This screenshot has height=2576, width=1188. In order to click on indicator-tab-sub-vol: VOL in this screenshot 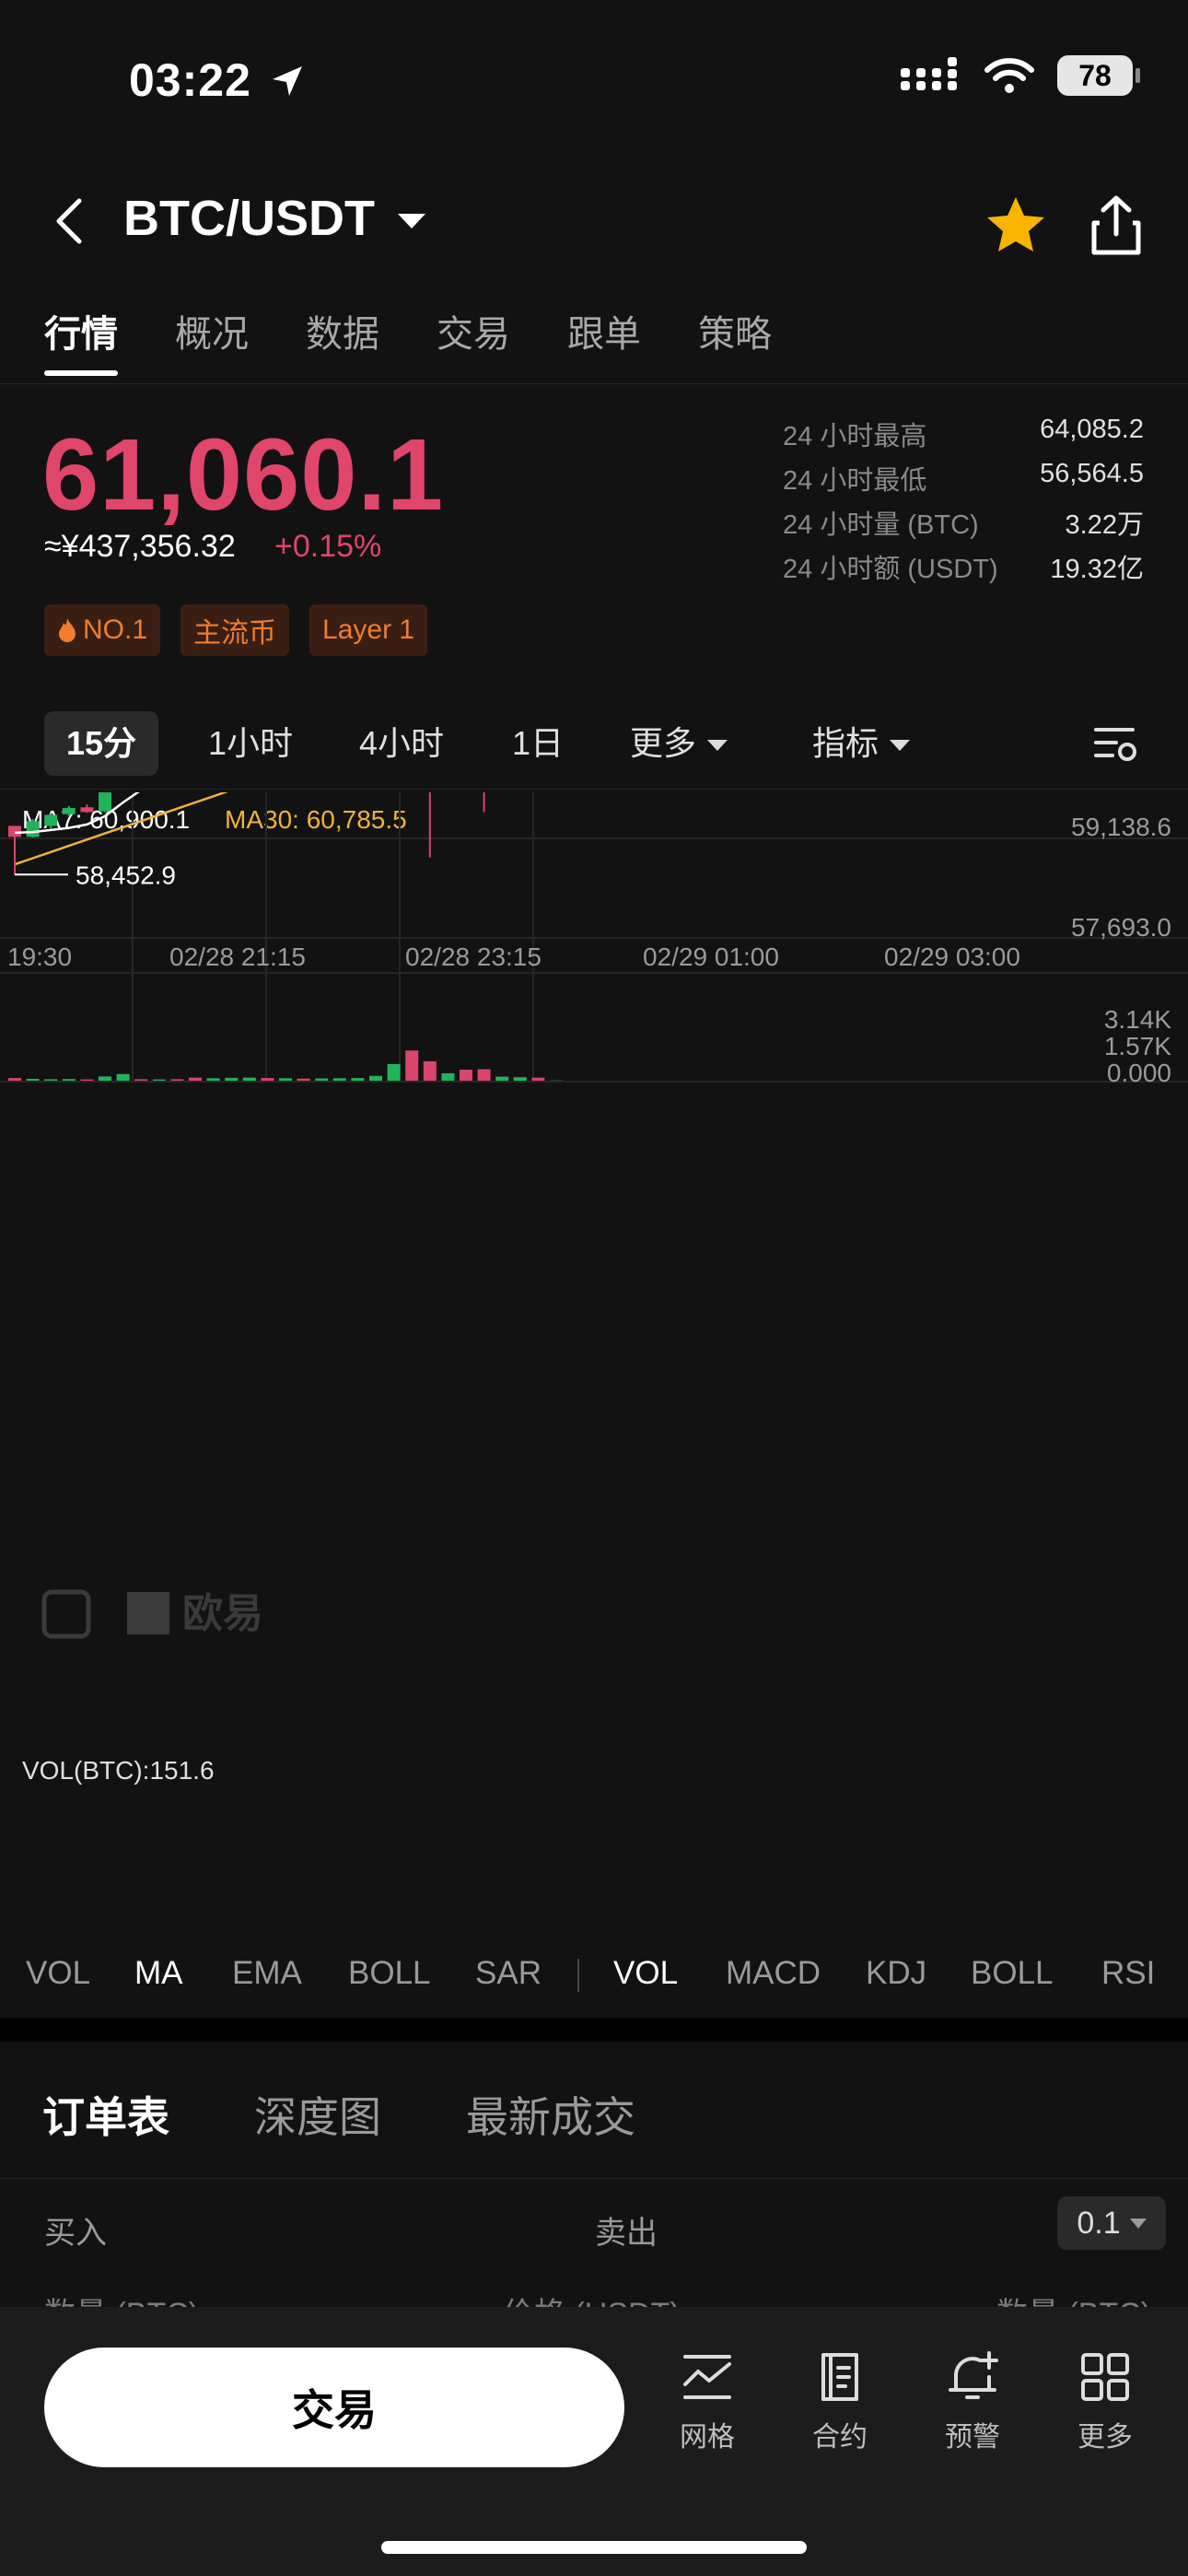, I will do `click(646, 1973)`.